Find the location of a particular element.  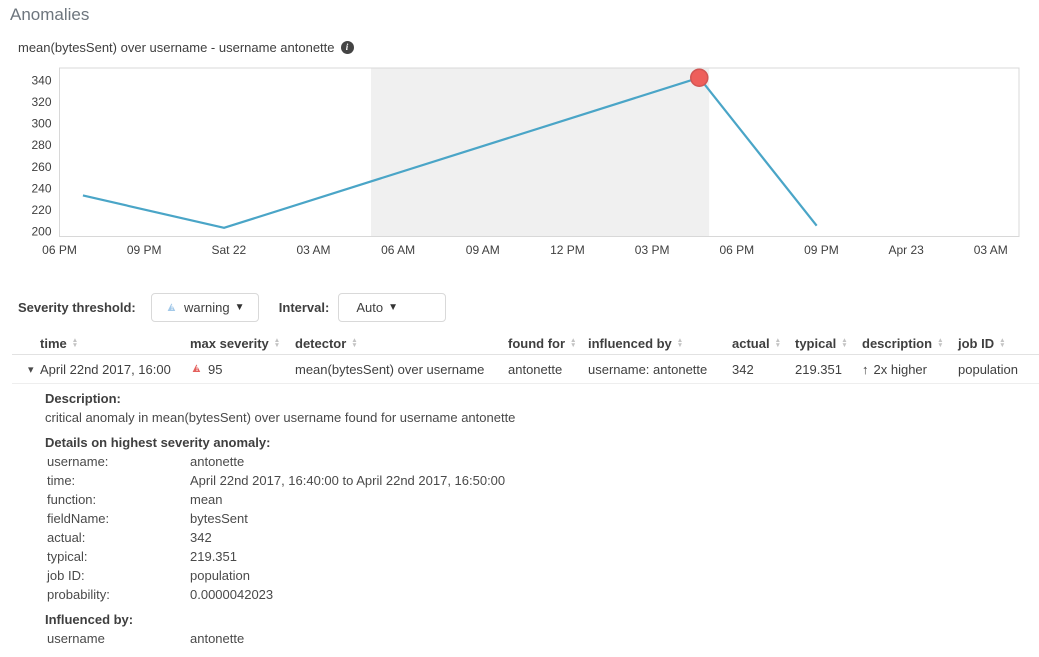

critical-severity-icon: ▲! is located at coordinates (196, 367).